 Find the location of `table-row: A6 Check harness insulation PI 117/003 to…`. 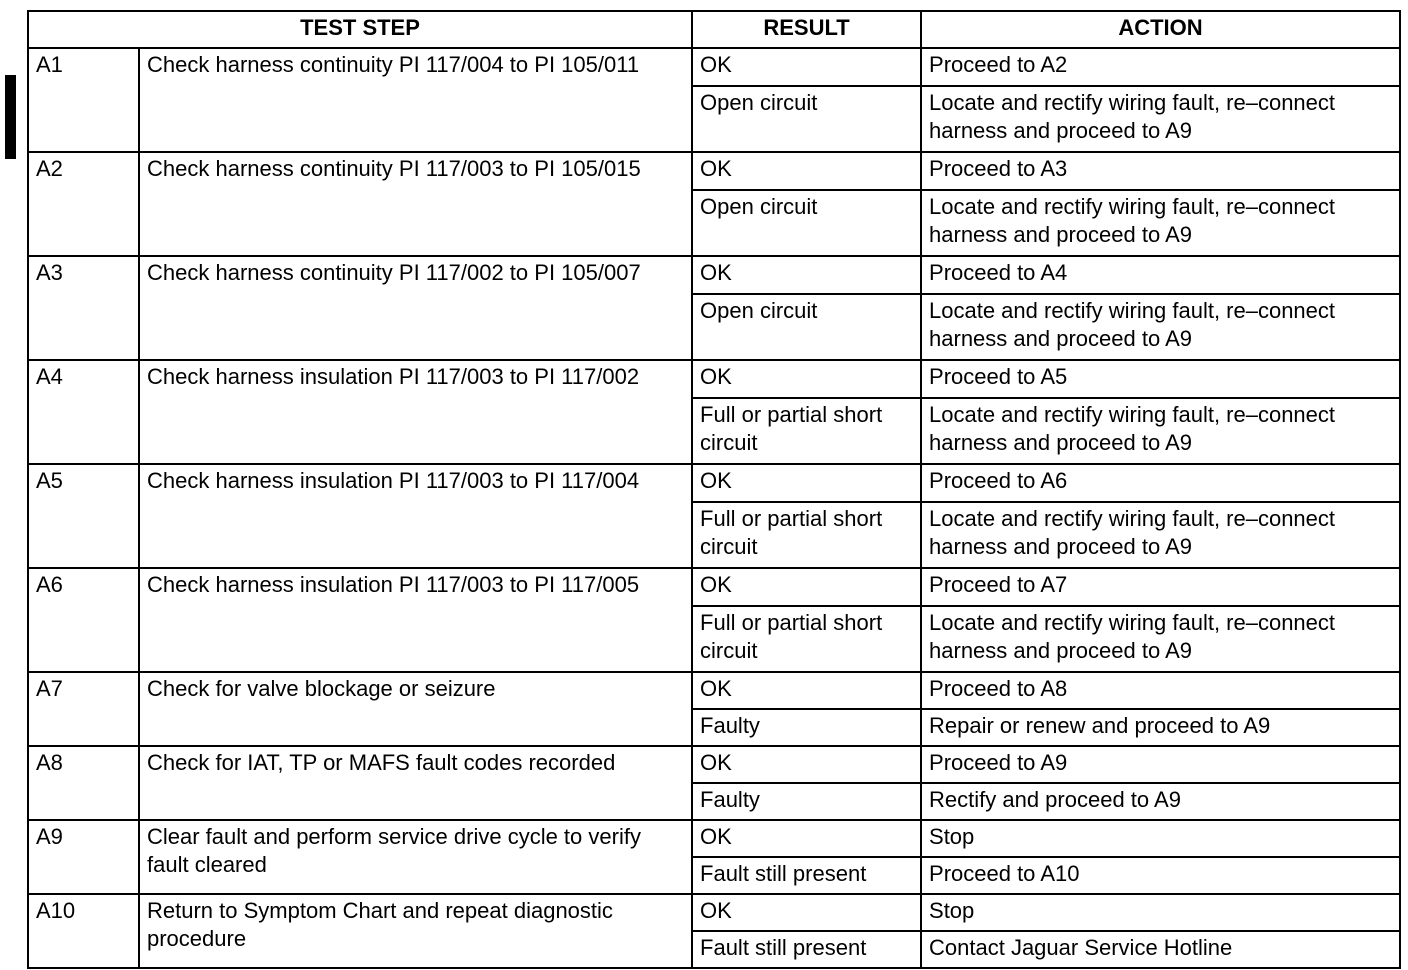

table-row: A6 Check harness insulation PI 117/003 to… is located at coordinates (714, 620).